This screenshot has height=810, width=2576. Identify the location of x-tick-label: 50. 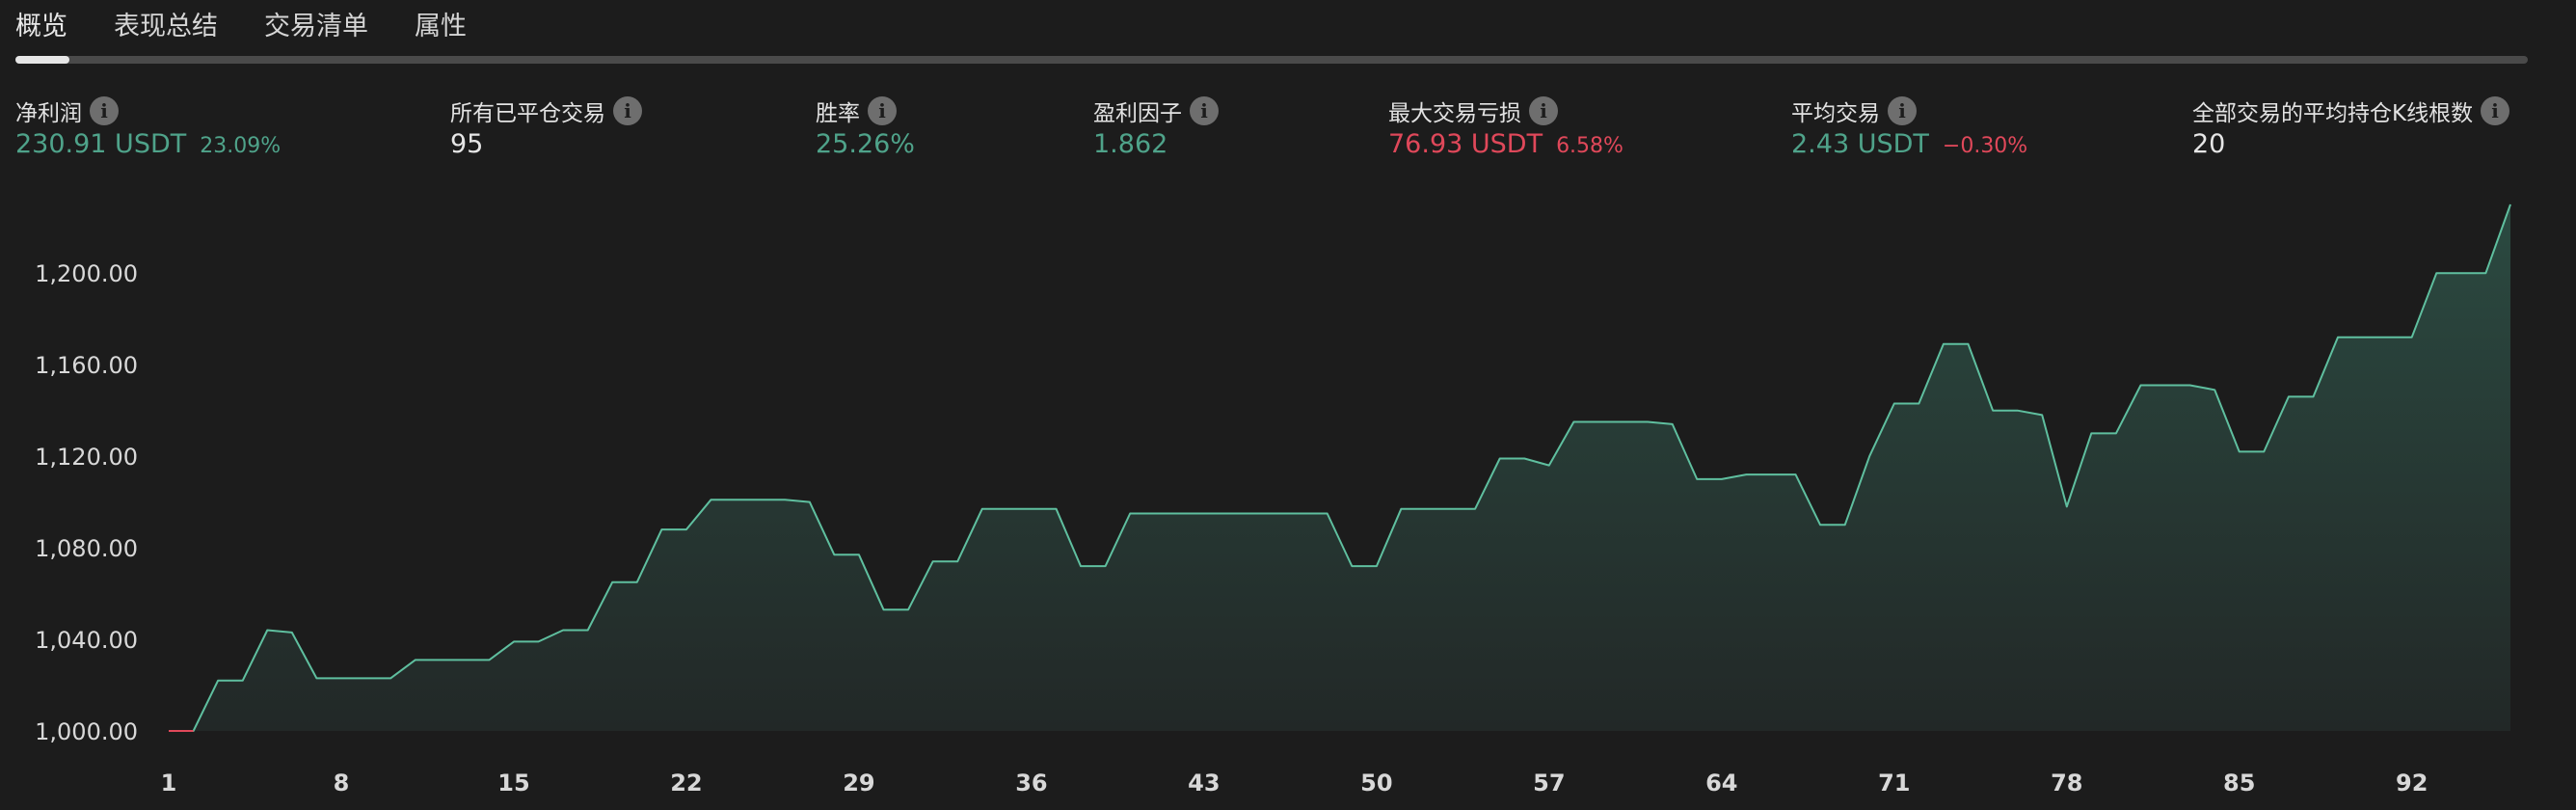
(1376, 783).